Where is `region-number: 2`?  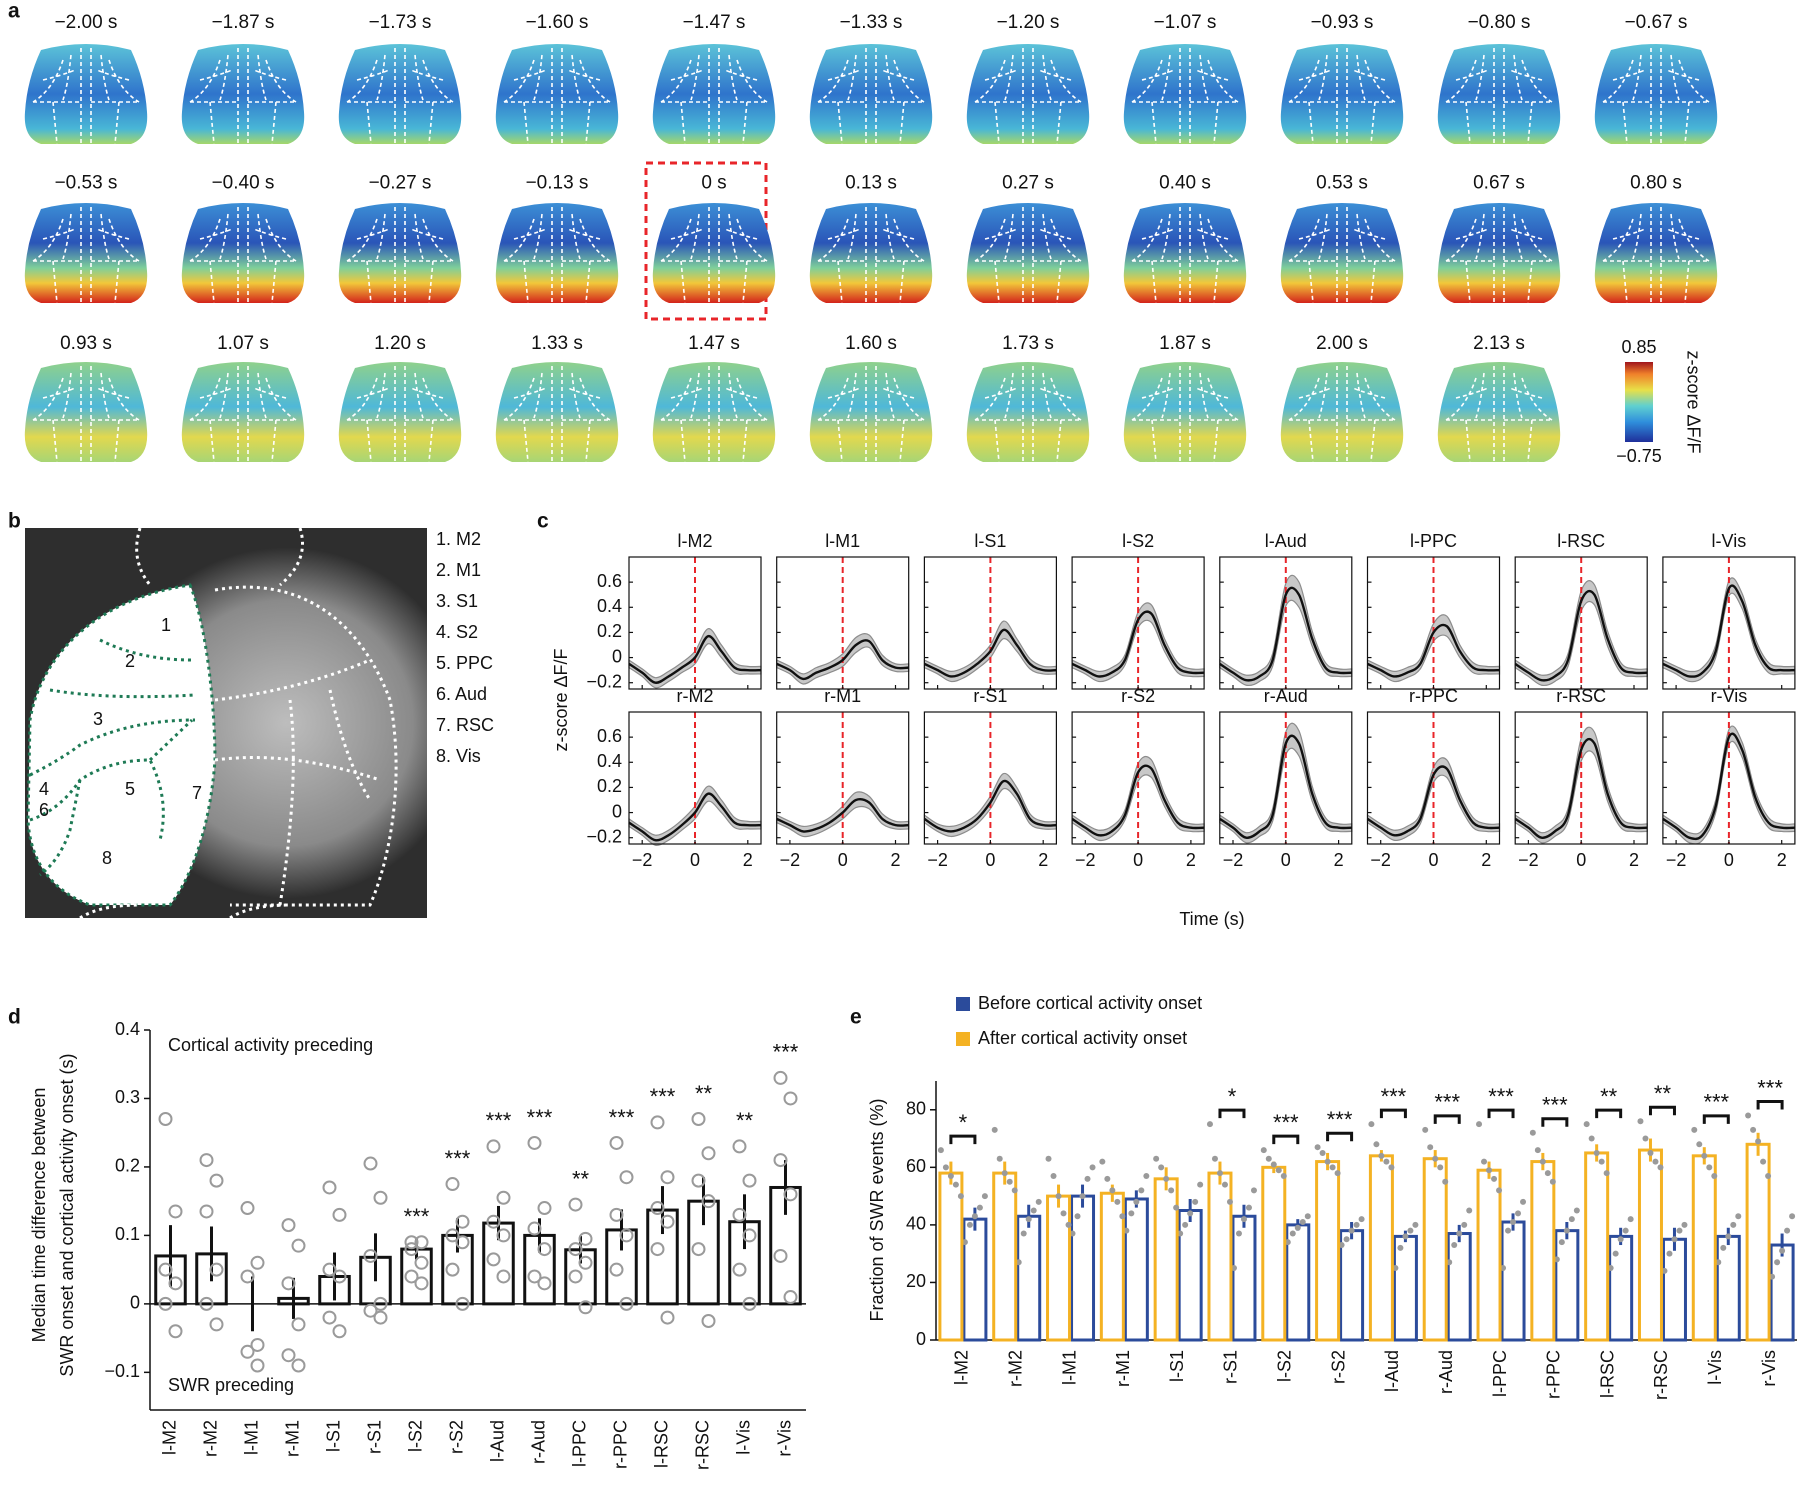 region-number: 2 is located at coordinates (130, 661).